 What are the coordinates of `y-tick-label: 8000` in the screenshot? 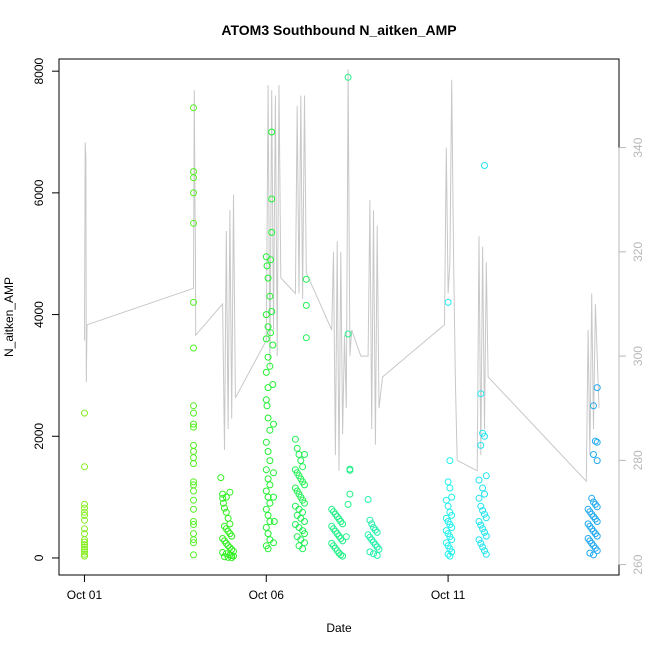 It's located at (39, 70).